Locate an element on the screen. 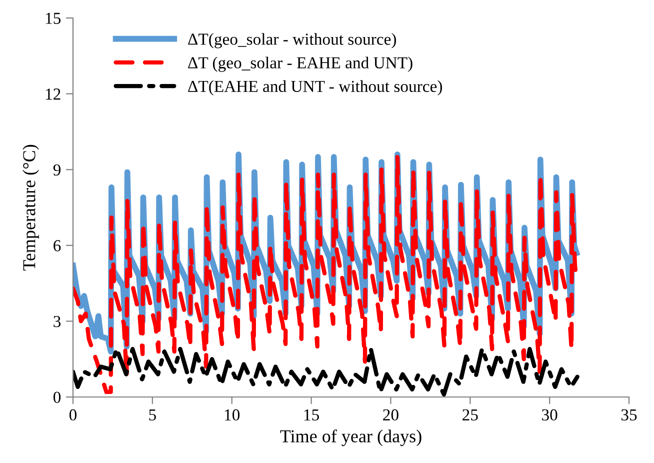  legend-label: ΔT(geo_solar - without source) is located at coordinates (292, 40).